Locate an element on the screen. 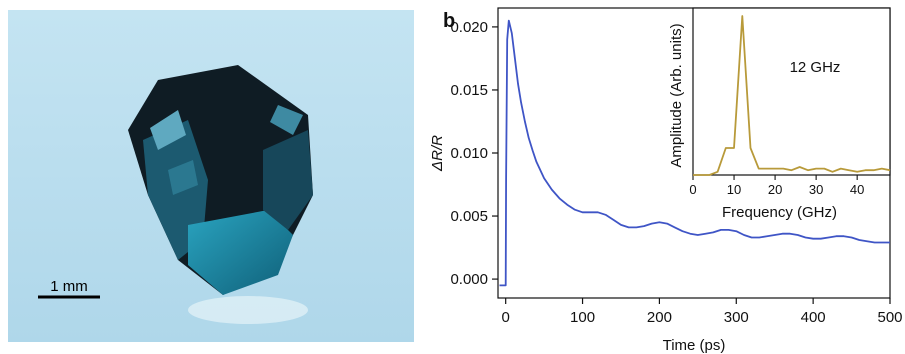 The height and width of the screenshot is (354, 905). scale-bar-label: 1 mm is located at coordinates (69, 286).